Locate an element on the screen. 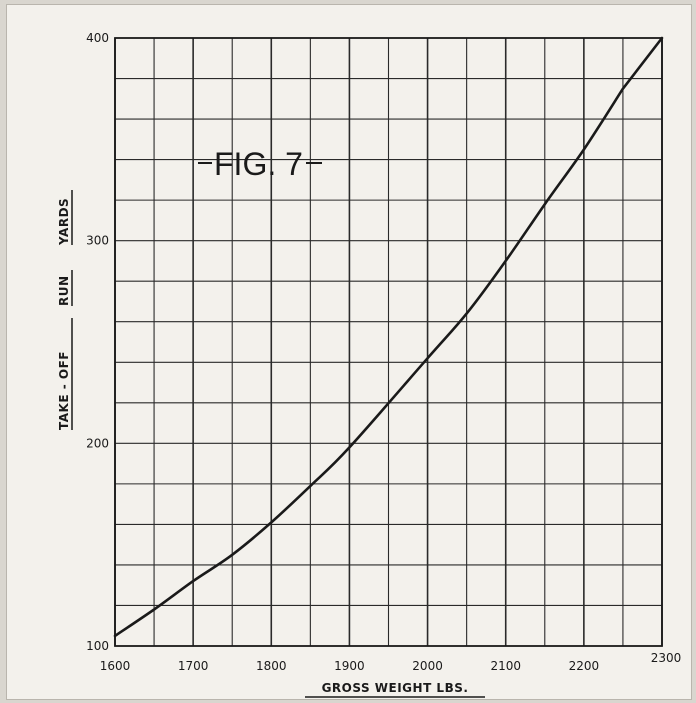 The height and width of the screenshot is (703, 696). x-axis-title: GROSS WEIGHT LBS. is located at coordinates (395, 688).